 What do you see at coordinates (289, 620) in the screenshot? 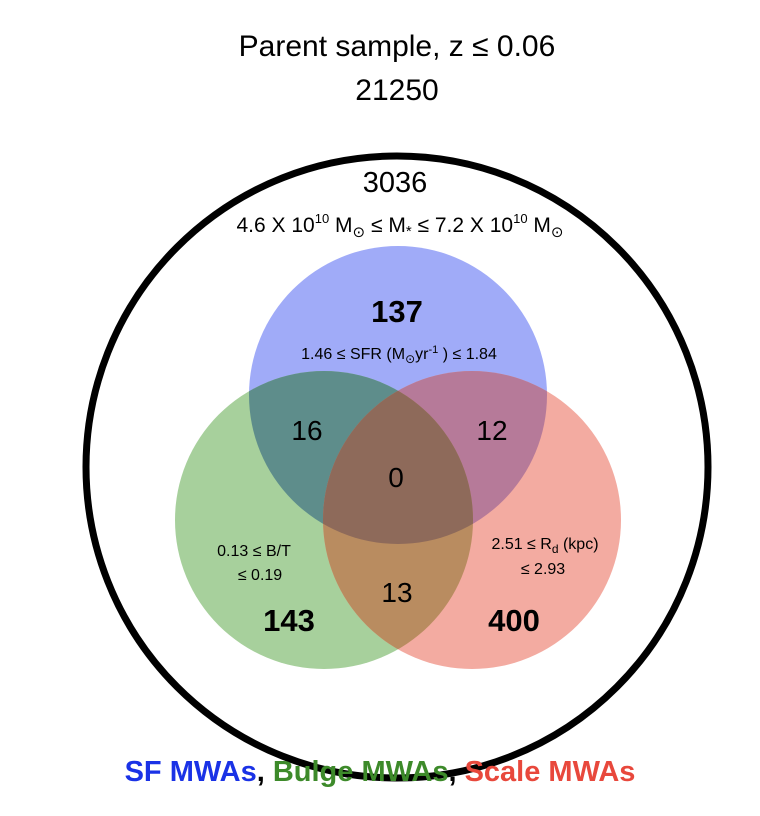
I see `bulge-count: 143` at bounding box center [289, 620].